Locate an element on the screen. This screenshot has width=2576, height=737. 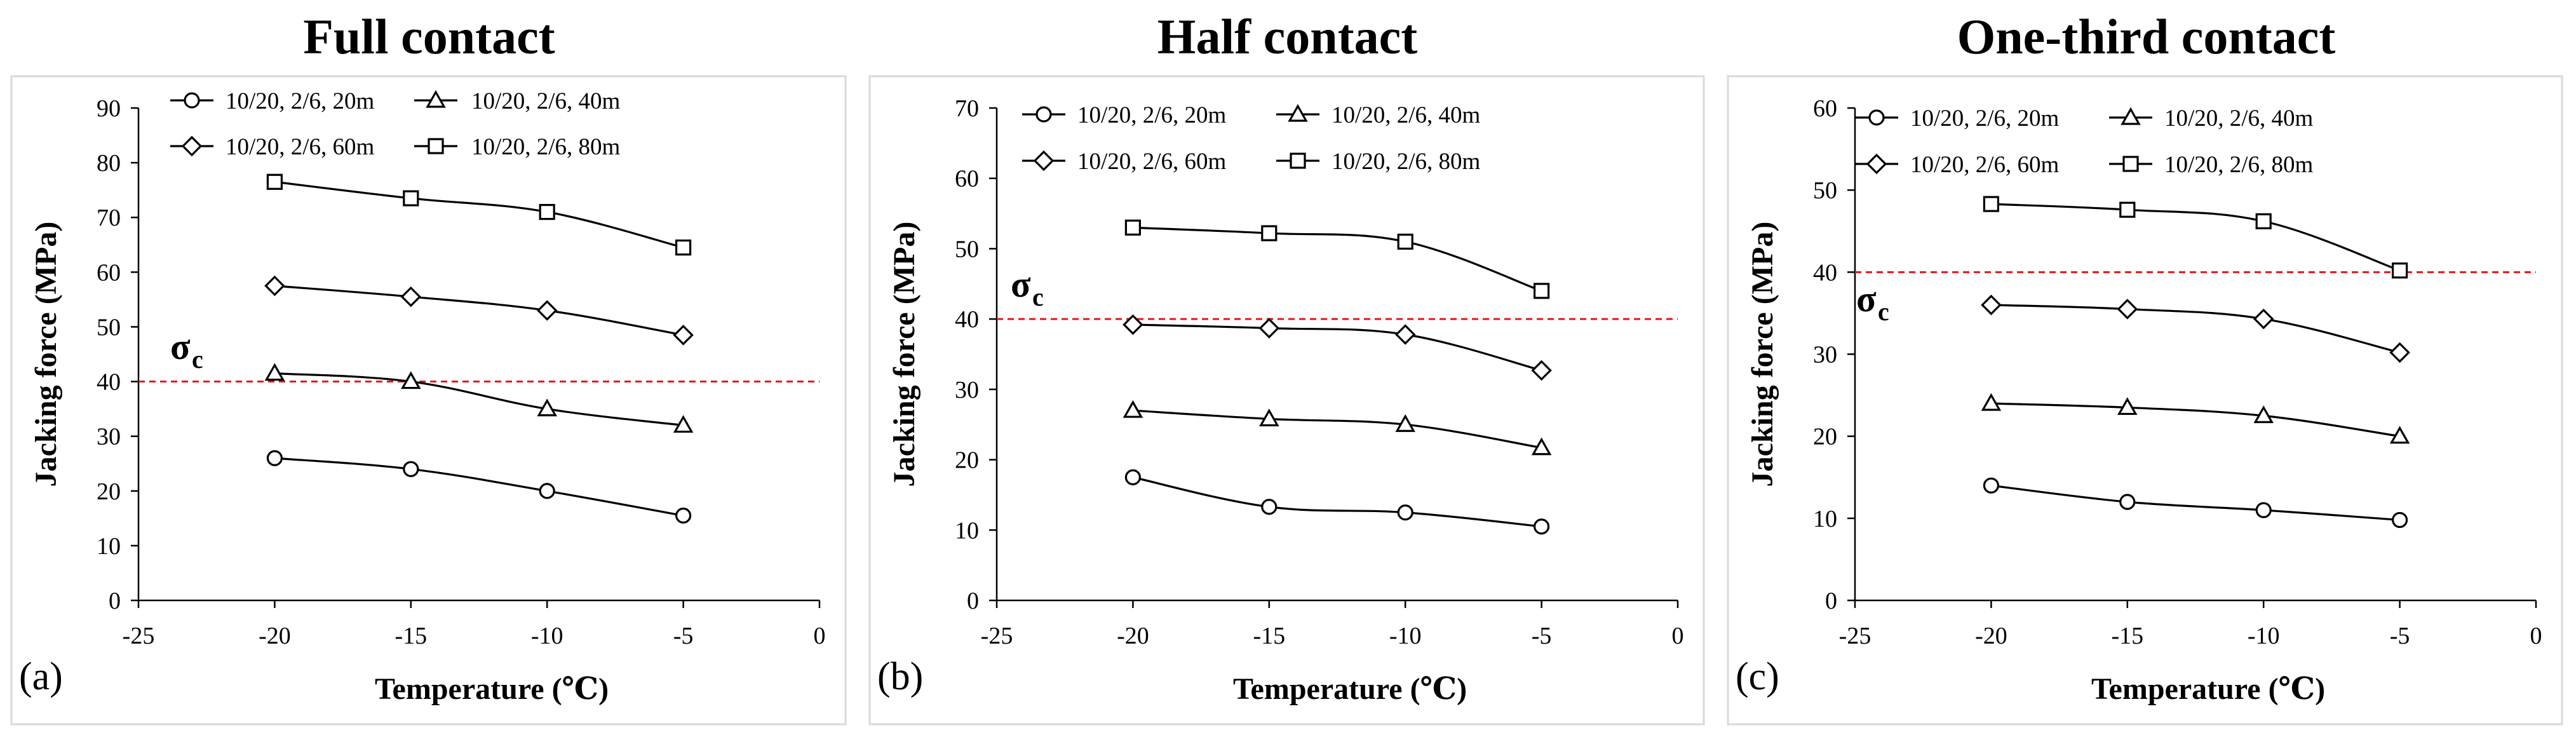
panel-letter: (a) is located at coordinates (41, 676).